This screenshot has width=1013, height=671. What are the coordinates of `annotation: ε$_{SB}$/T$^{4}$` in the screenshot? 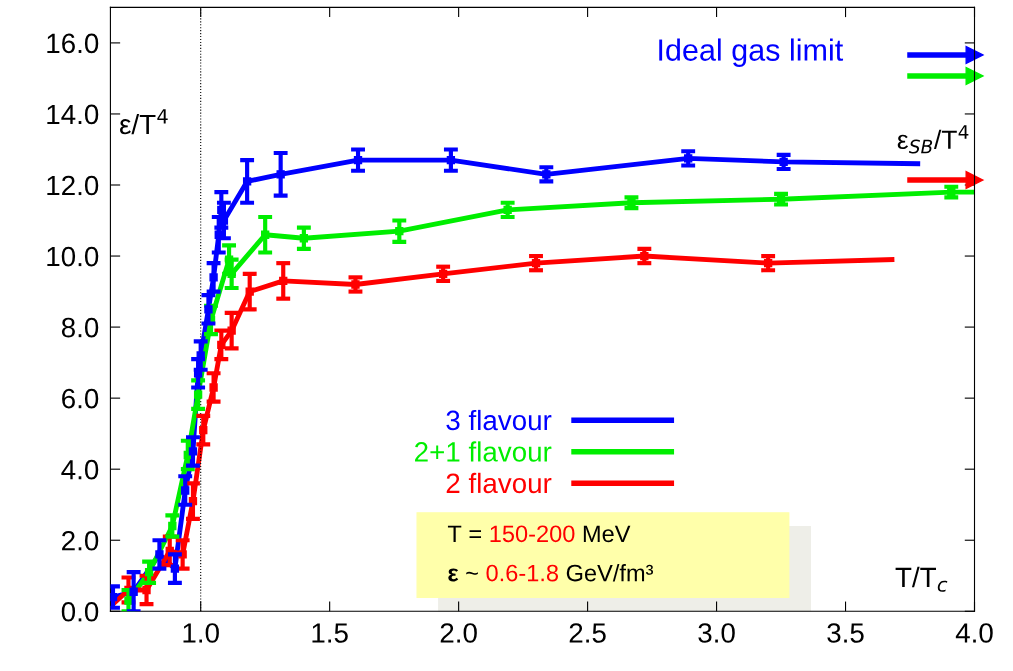 It's located at (933, 139).